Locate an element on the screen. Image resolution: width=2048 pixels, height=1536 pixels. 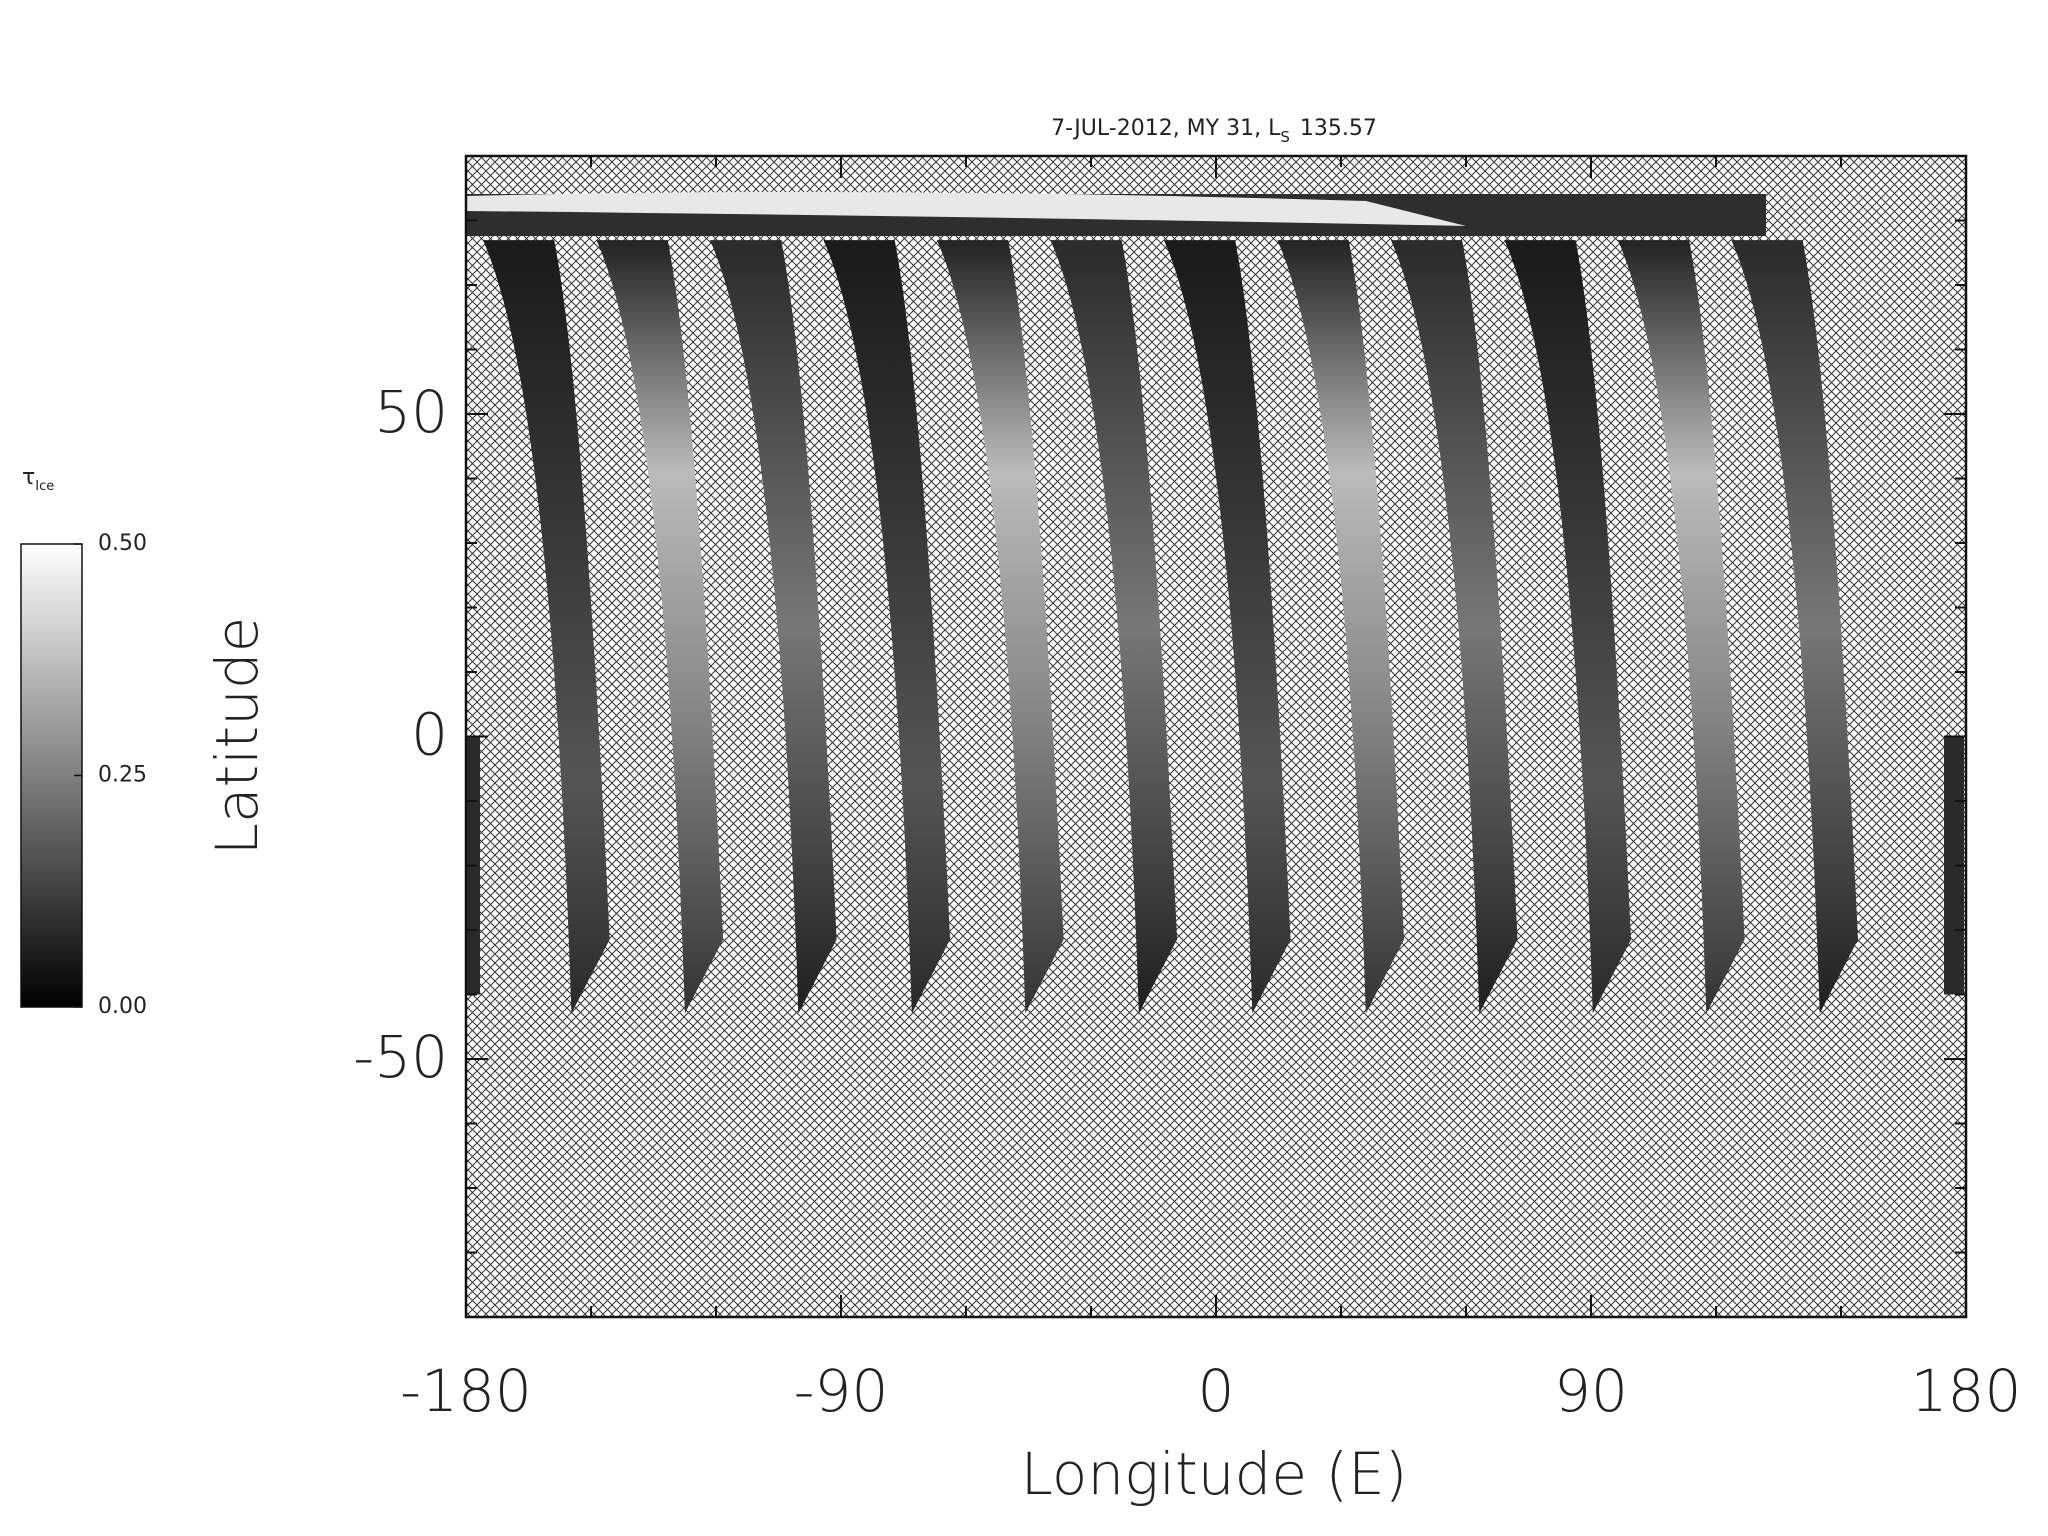
colorbar-tick-label: 0.00 is located at coordinates (122, 1006).